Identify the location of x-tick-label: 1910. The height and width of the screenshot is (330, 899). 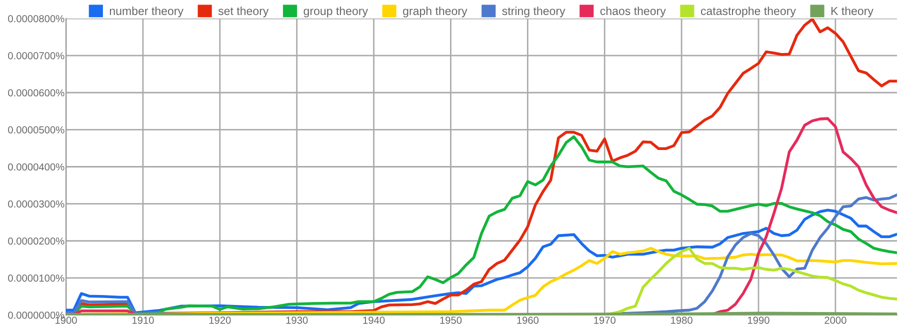
(143, 320).